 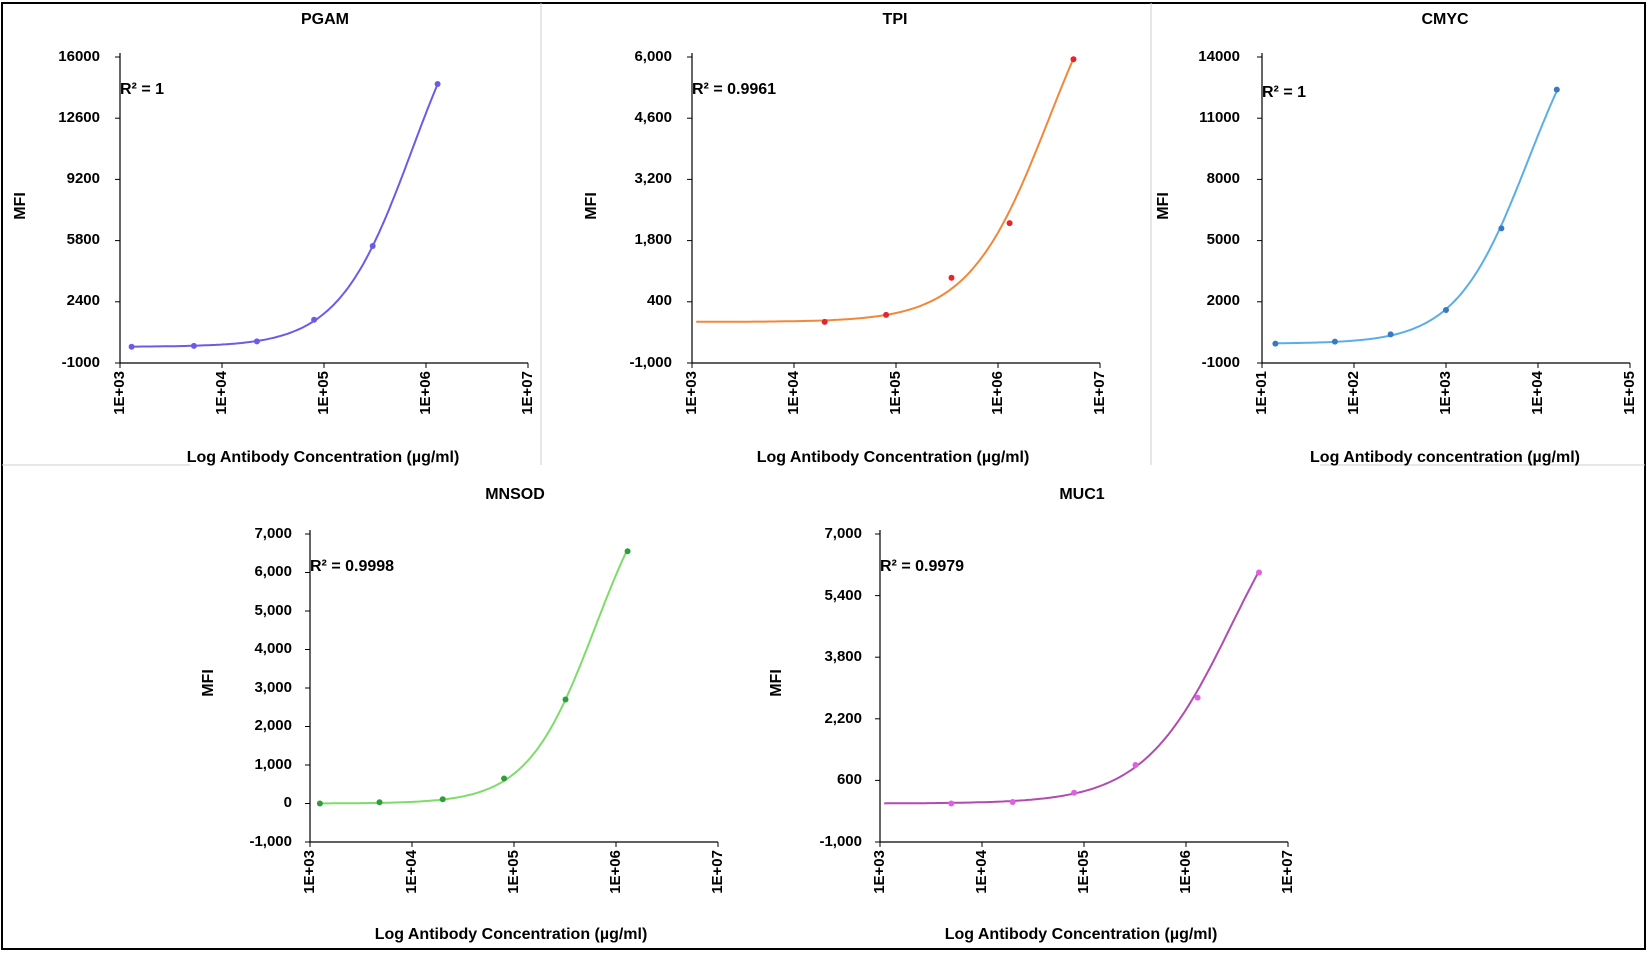 What do you see at coordinates (83, 239) in the screenshot?
I see `y-tick-label: 5800` at bounding box center [83, 239].